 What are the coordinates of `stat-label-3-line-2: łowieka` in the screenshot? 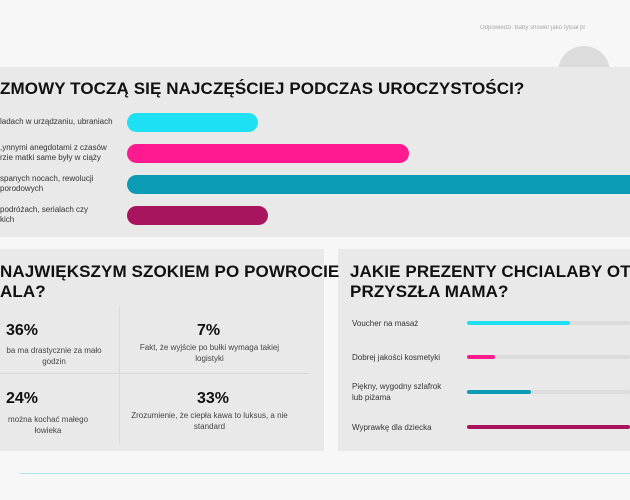 It's located at (48, 430).